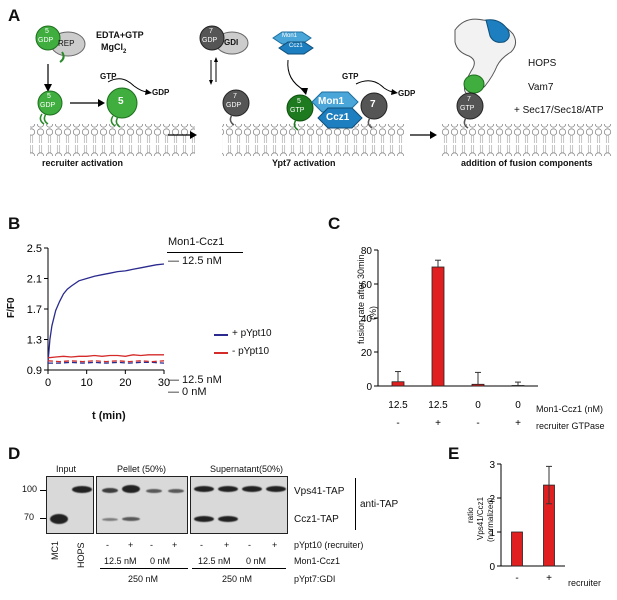  I want to click on conc-2: 0 nM, so click(160, 561).